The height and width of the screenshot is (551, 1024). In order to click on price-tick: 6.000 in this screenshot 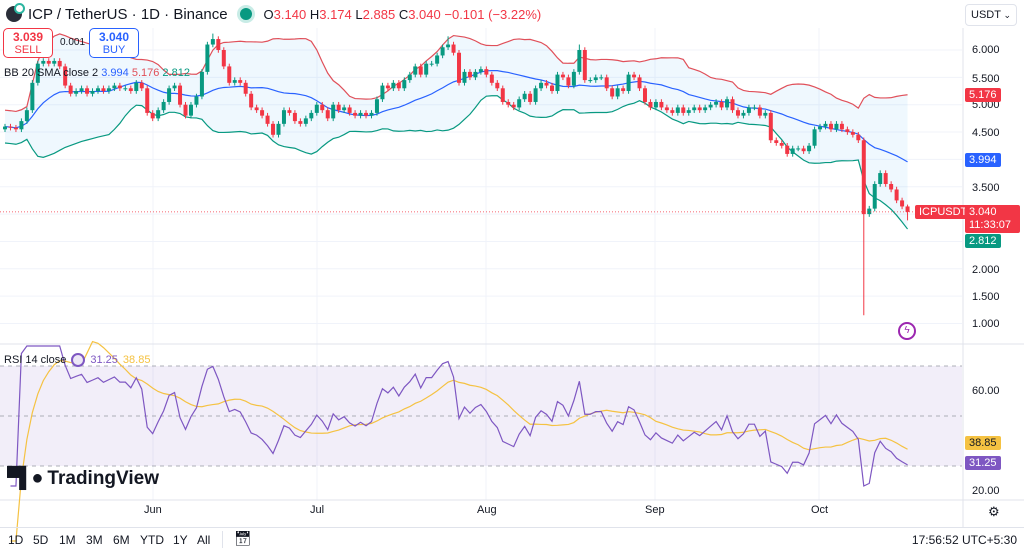, I will do `click(986, 50)`.